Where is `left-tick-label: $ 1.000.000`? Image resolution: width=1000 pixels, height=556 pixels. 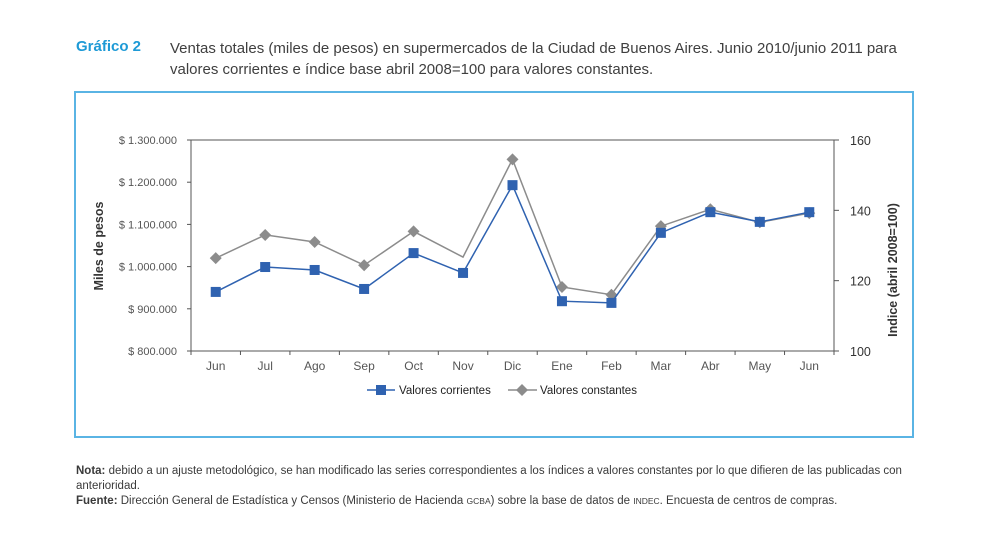 left-tick-label: $ 1.000.000 is located at coordinates (148, 268).